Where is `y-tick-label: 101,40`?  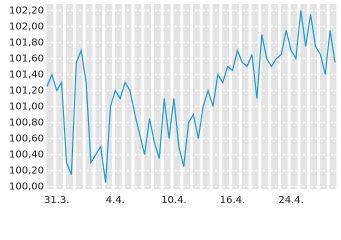 y-tick-label: 101,40 is located at coordinates (26, 74).